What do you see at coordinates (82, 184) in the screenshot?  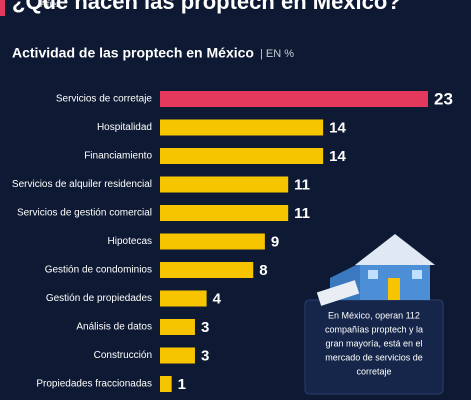 I see `category-label: Servicios de alquiler residencial` at bounding box center [82, 184].